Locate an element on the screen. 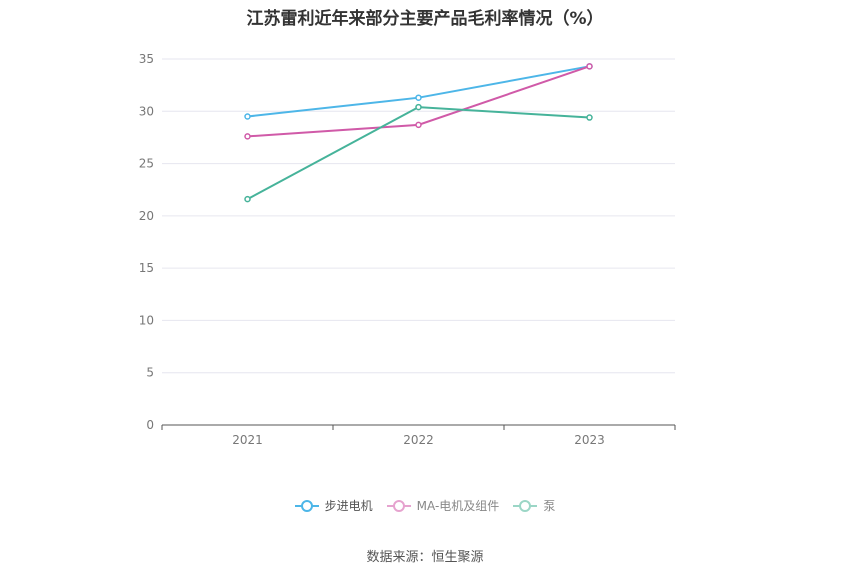 The image size is (850, 575). x-tick-label: 2022 is located at coordinates (418, 440).